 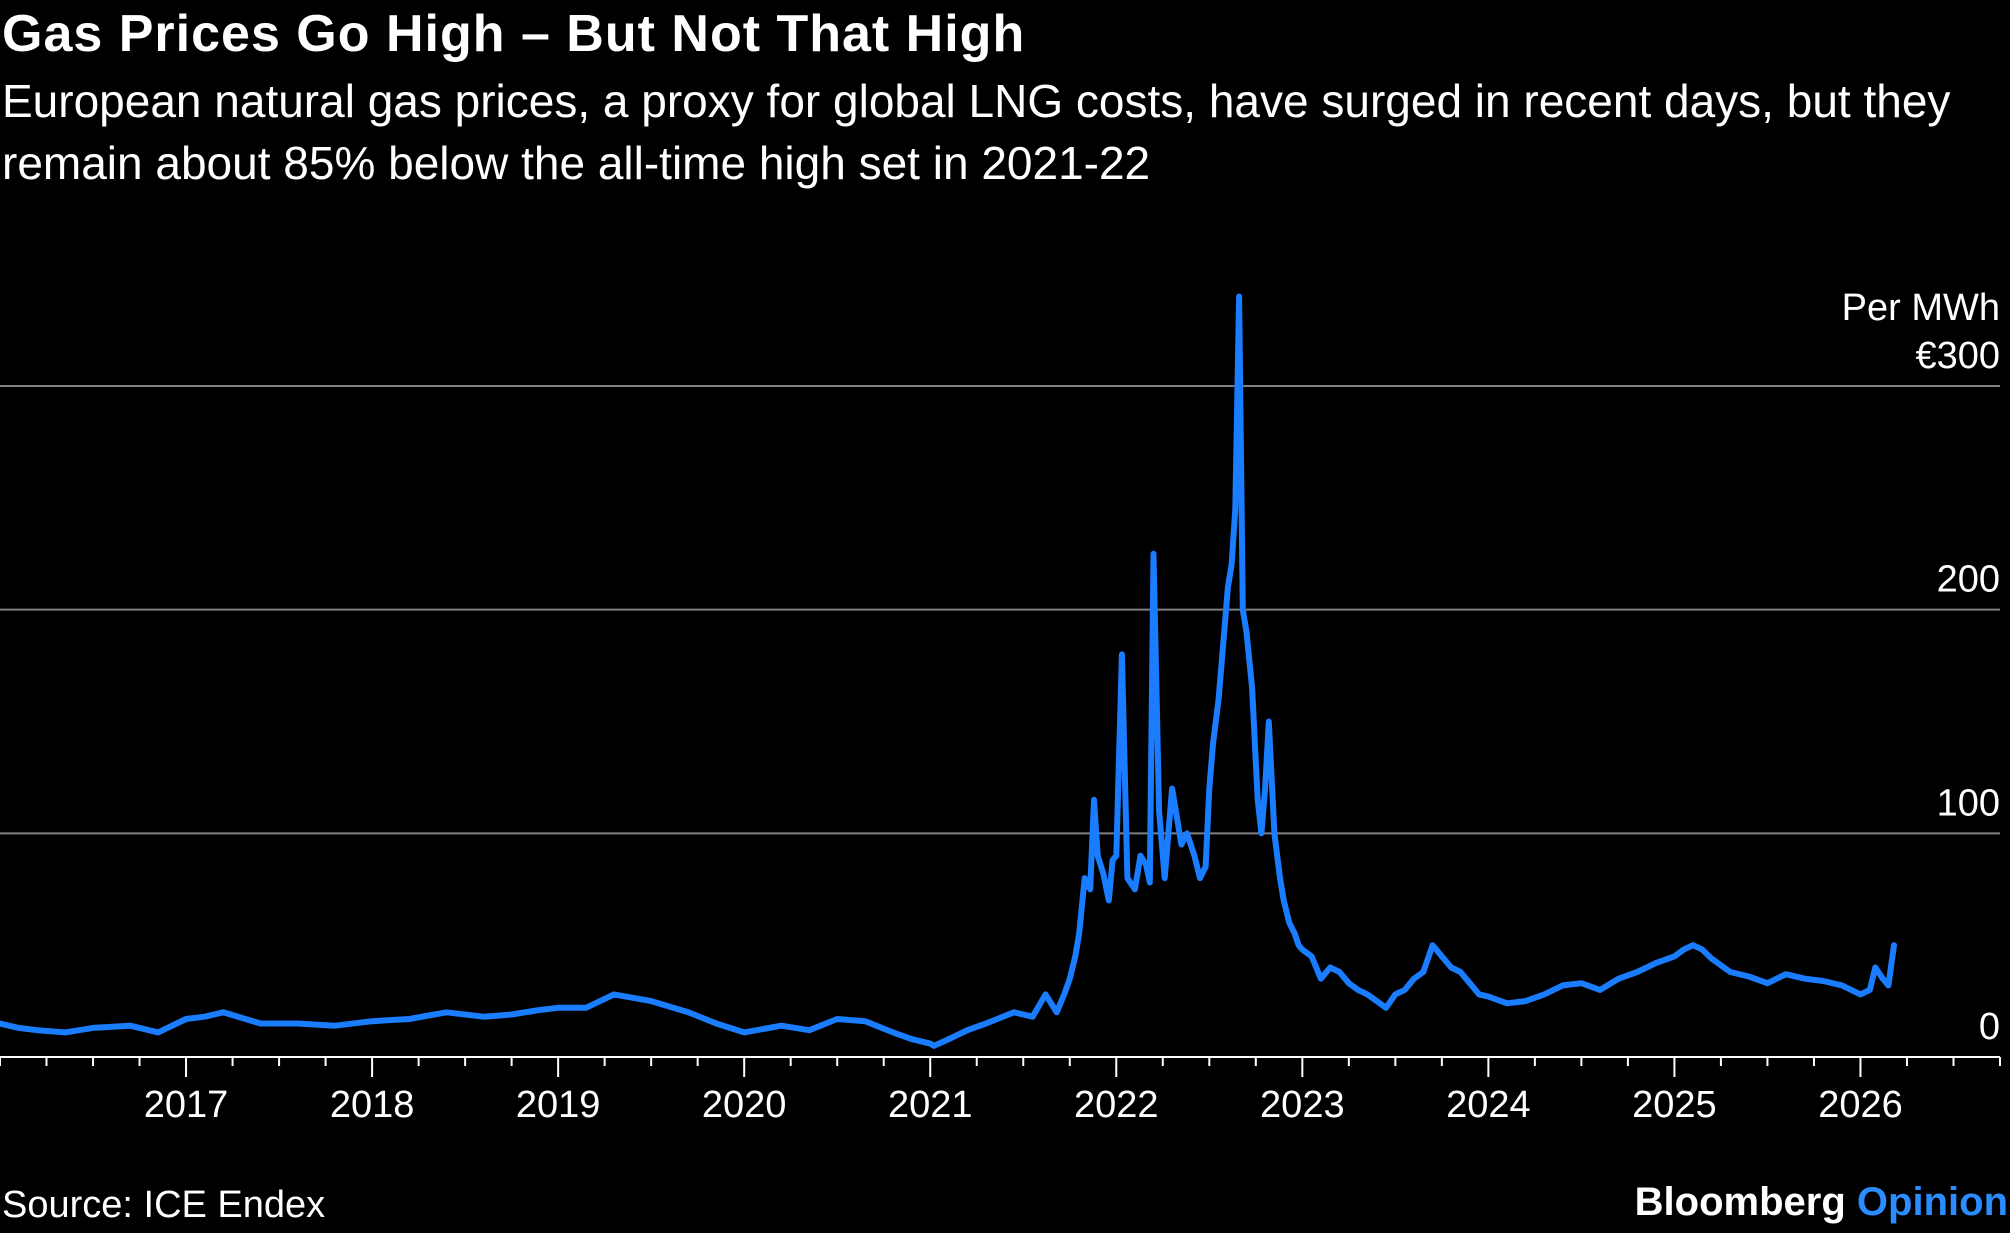 What do you see at coordinates (186, 1105) in the screenshot?
I see `x-tick-label-2017: 2017` at bounding box center [186, 1105].